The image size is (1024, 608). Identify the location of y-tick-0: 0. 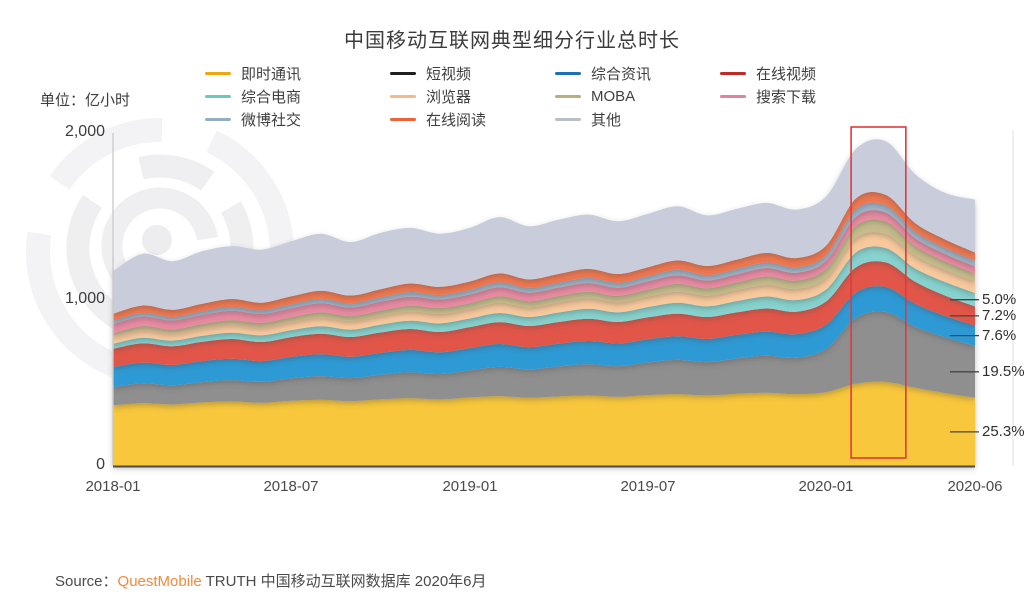
(100, 464).